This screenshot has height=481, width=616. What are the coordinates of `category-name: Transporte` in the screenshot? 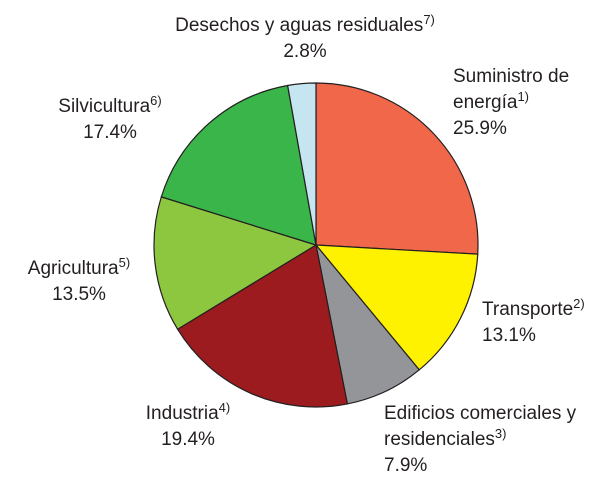 It's located at (528, 309).